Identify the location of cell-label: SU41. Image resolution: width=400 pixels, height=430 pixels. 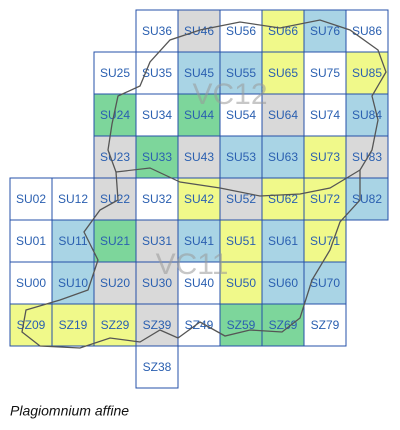
(199, 241).